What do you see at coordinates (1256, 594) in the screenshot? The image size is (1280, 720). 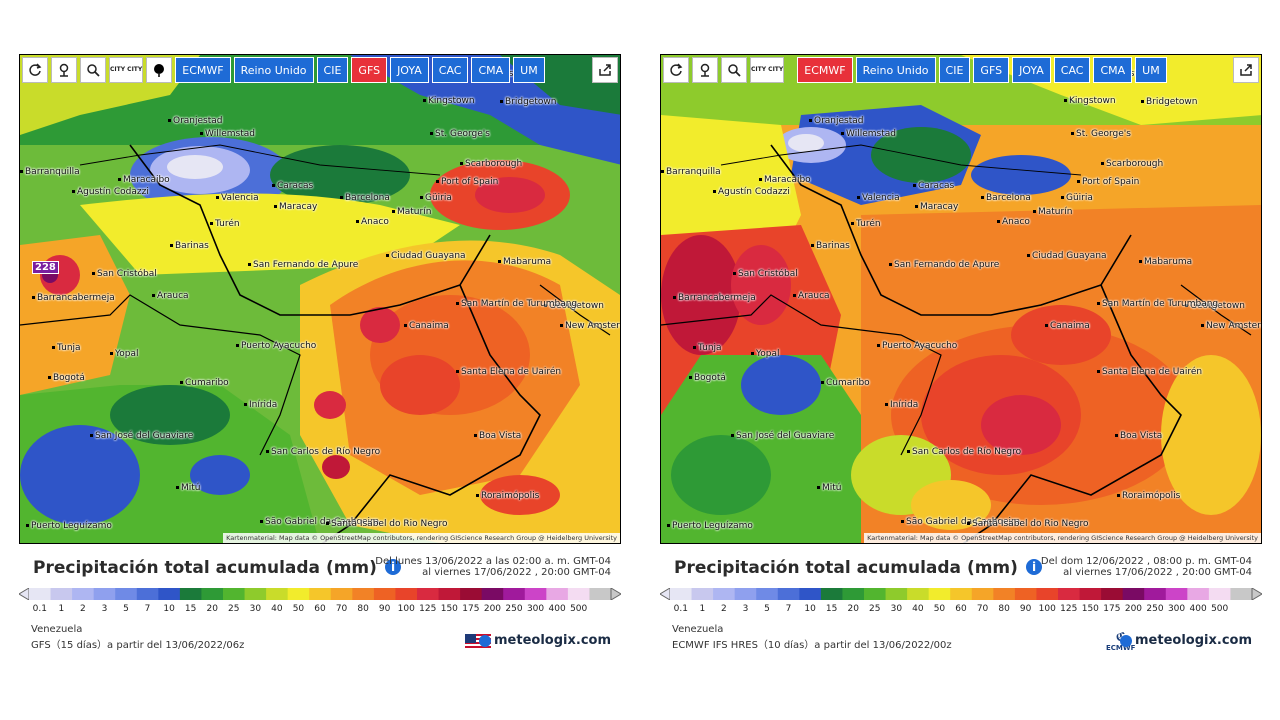 I see `legend-arrow-right` at bounding box center [1256, 594].